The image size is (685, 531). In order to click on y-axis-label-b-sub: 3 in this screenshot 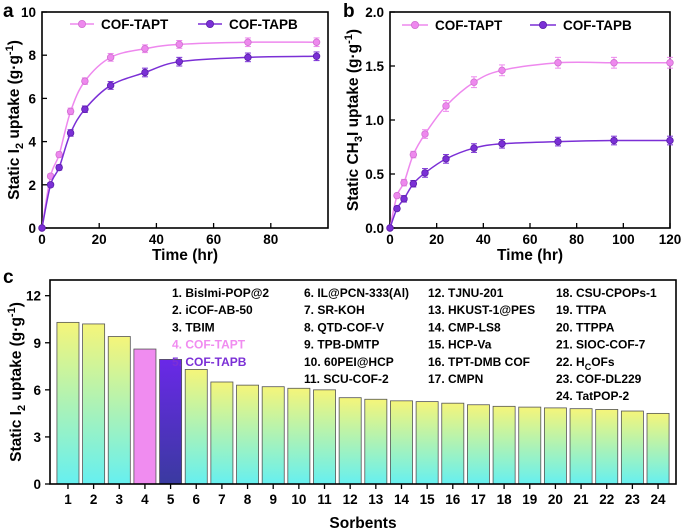, I will do `click(359, 139)`.